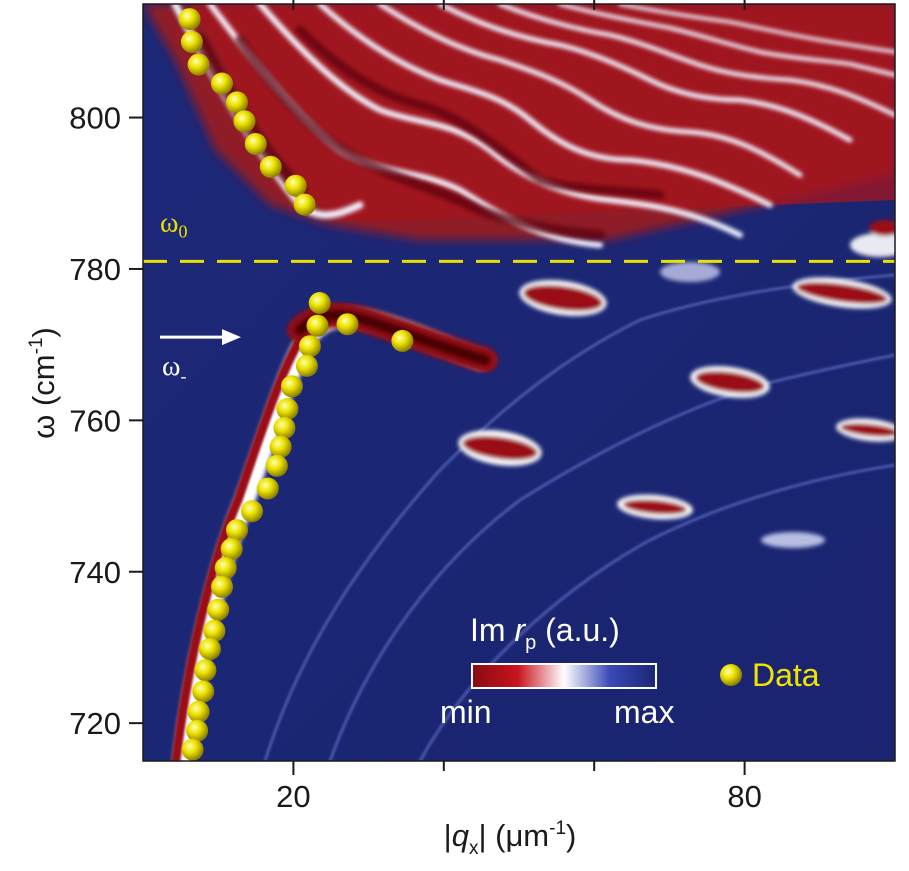 The height and width of the screenshot is (871, 909). I want to click on x-axis-title-mid: | (, so click(492, 835).